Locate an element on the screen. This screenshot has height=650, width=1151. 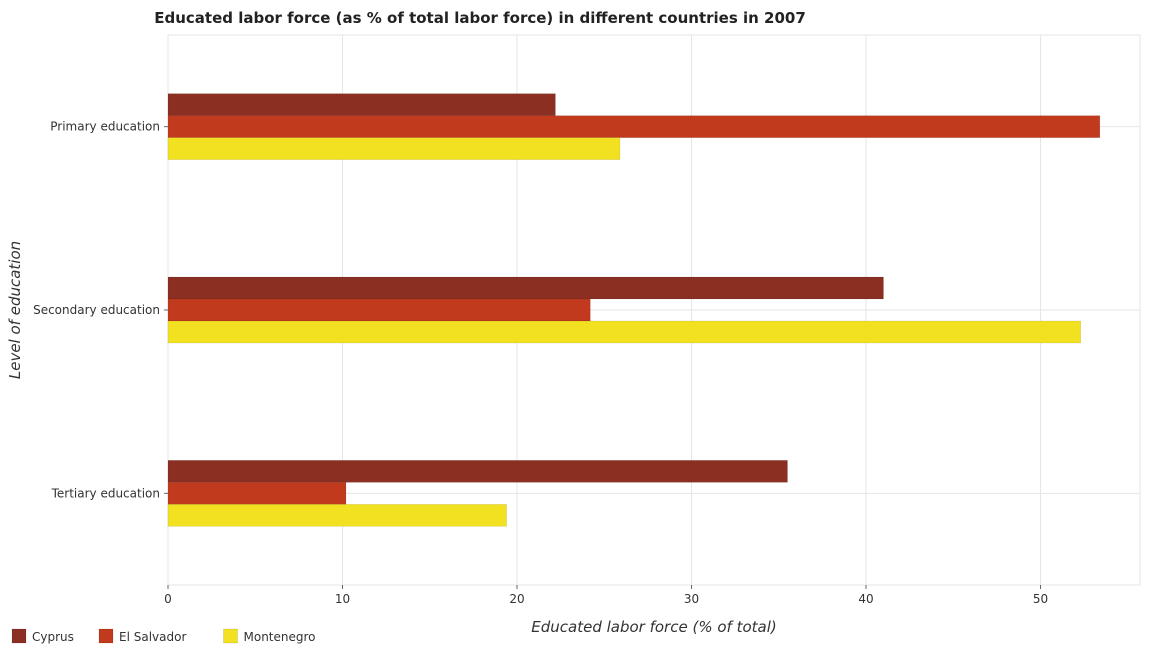
legend-label: Cyprus is located at coordinates (53, 637).